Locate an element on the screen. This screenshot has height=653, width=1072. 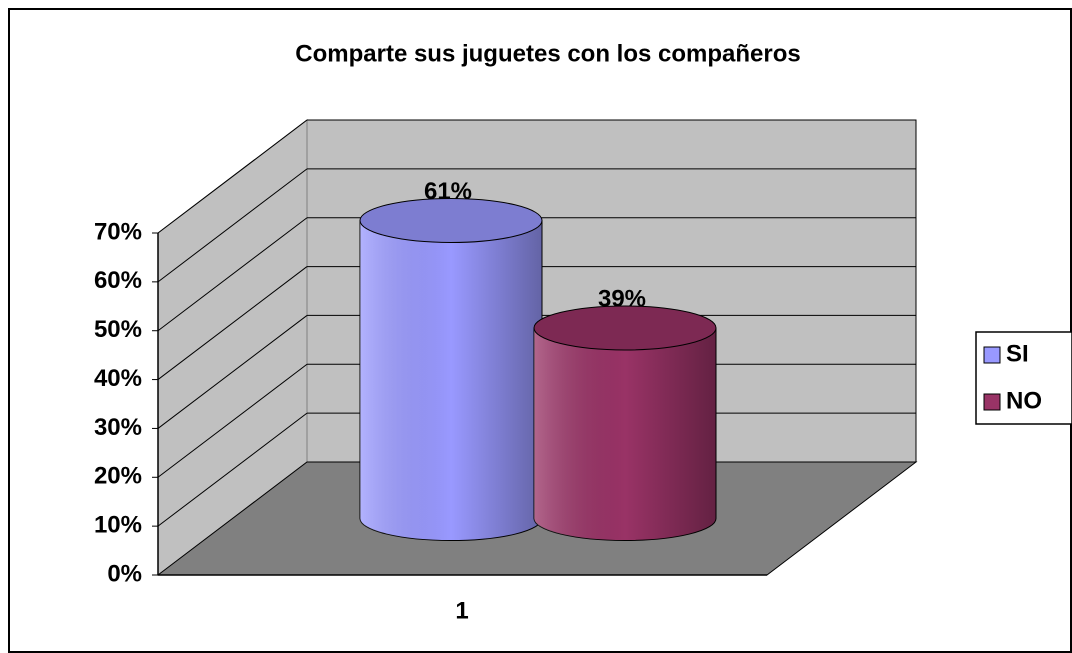
y-tick-label: 20% is located at coordinates (118, 476).